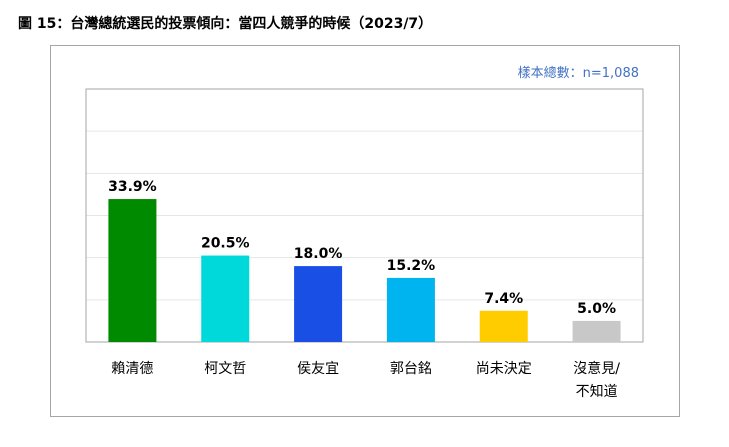  Describe the element at coordinates (578, 73) in the screenshot. I see `sample-size-note: 樣本總數：n=1,088` at that location.